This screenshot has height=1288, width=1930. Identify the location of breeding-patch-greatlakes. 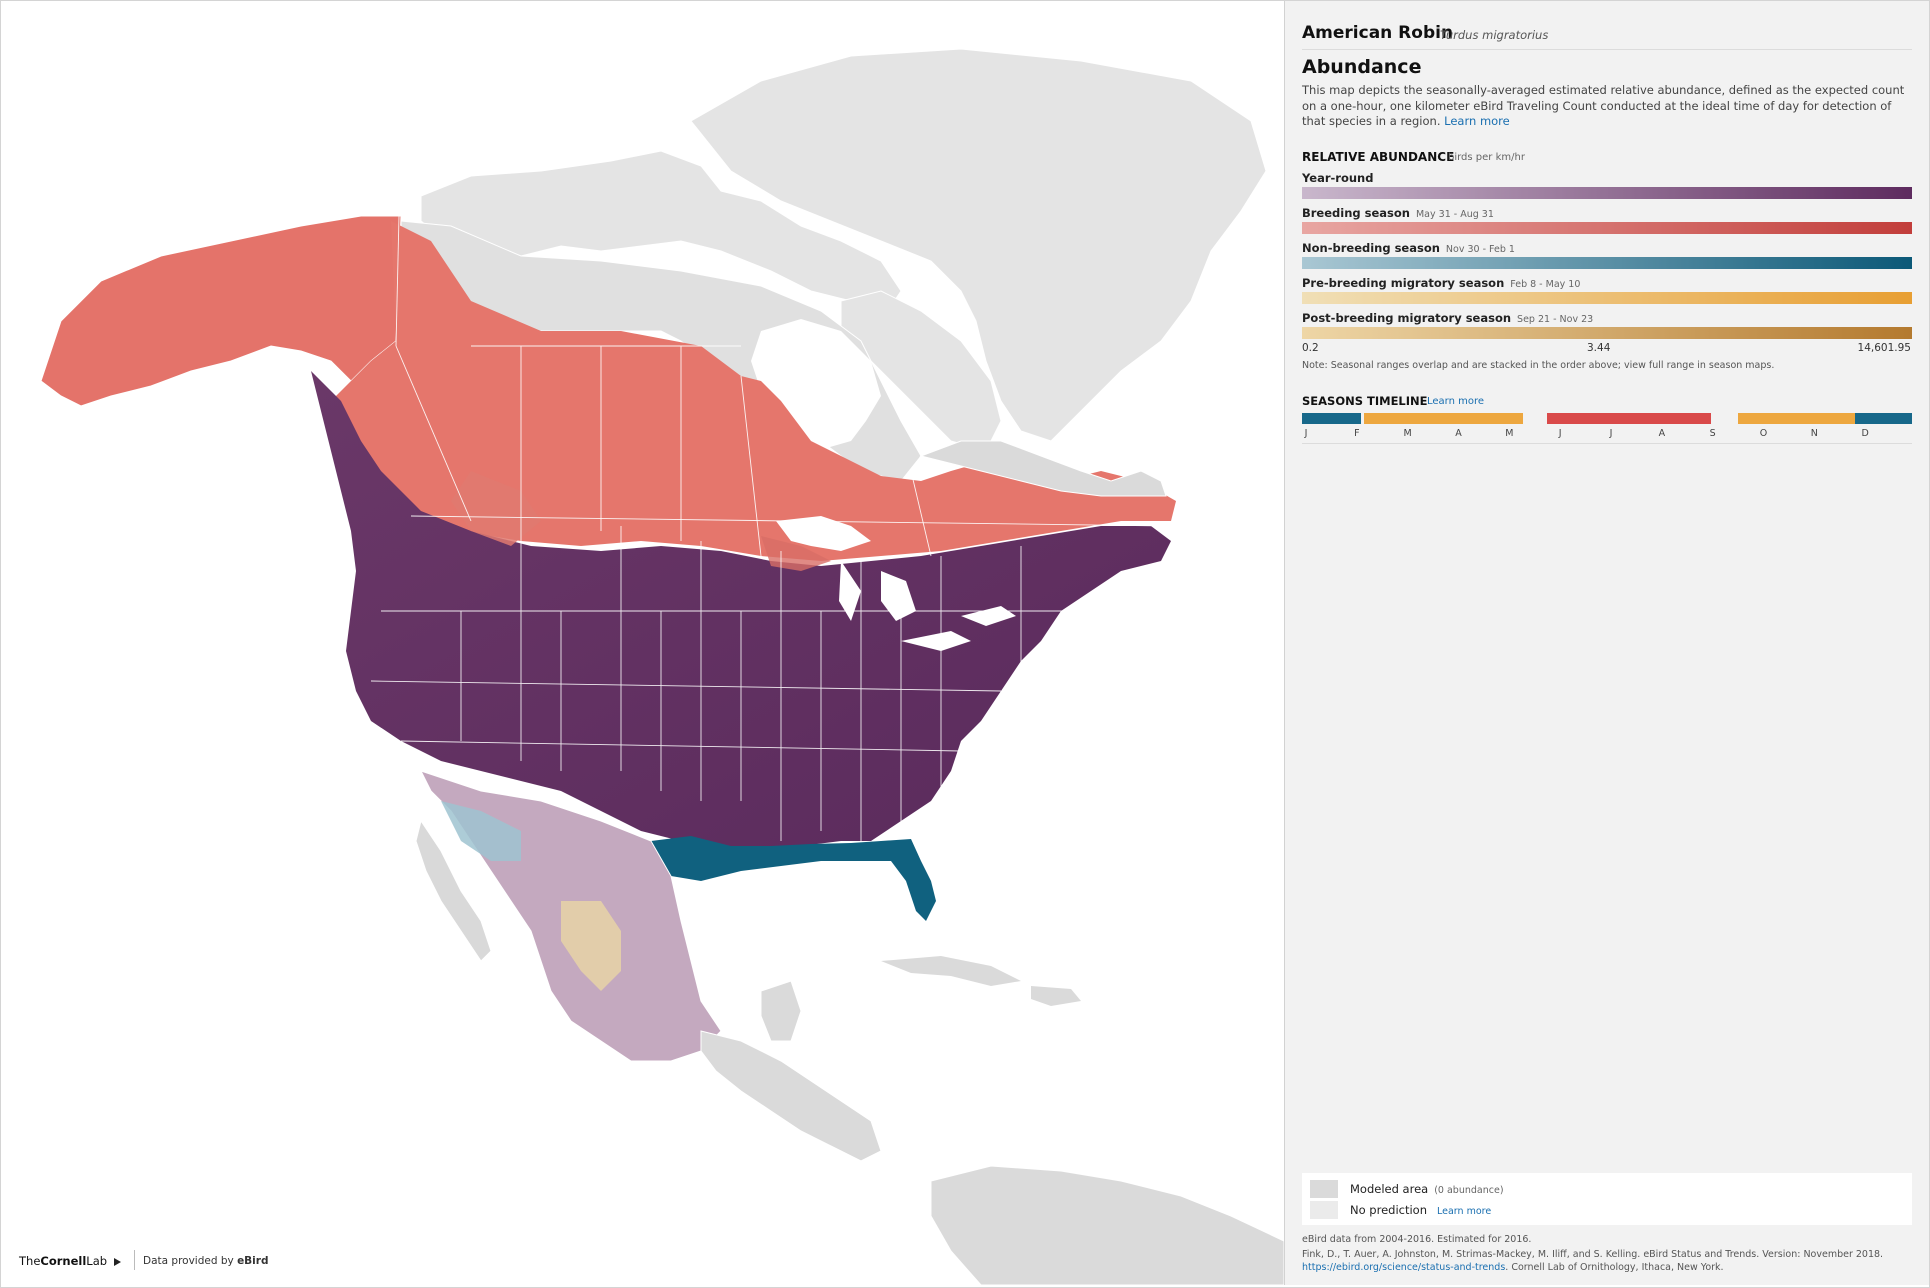
(796, 553).